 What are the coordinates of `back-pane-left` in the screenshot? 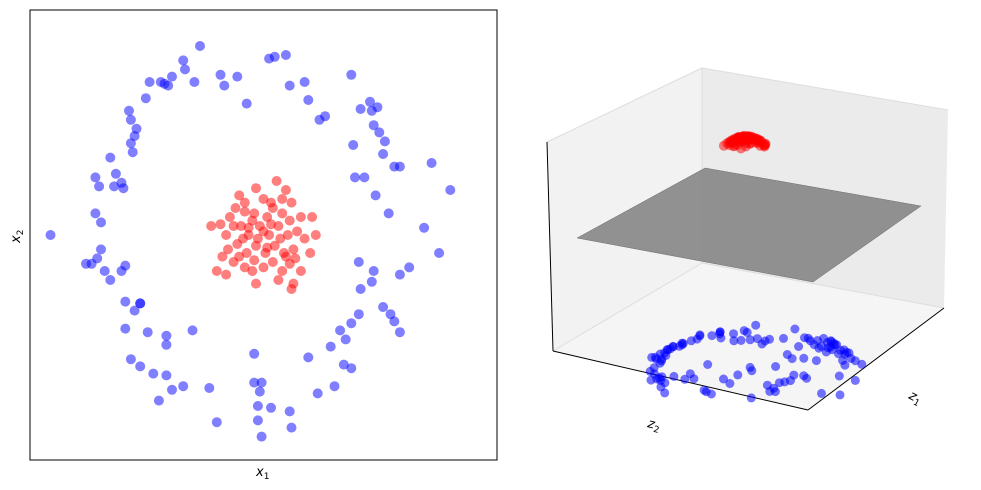 It's located at (624, 209).